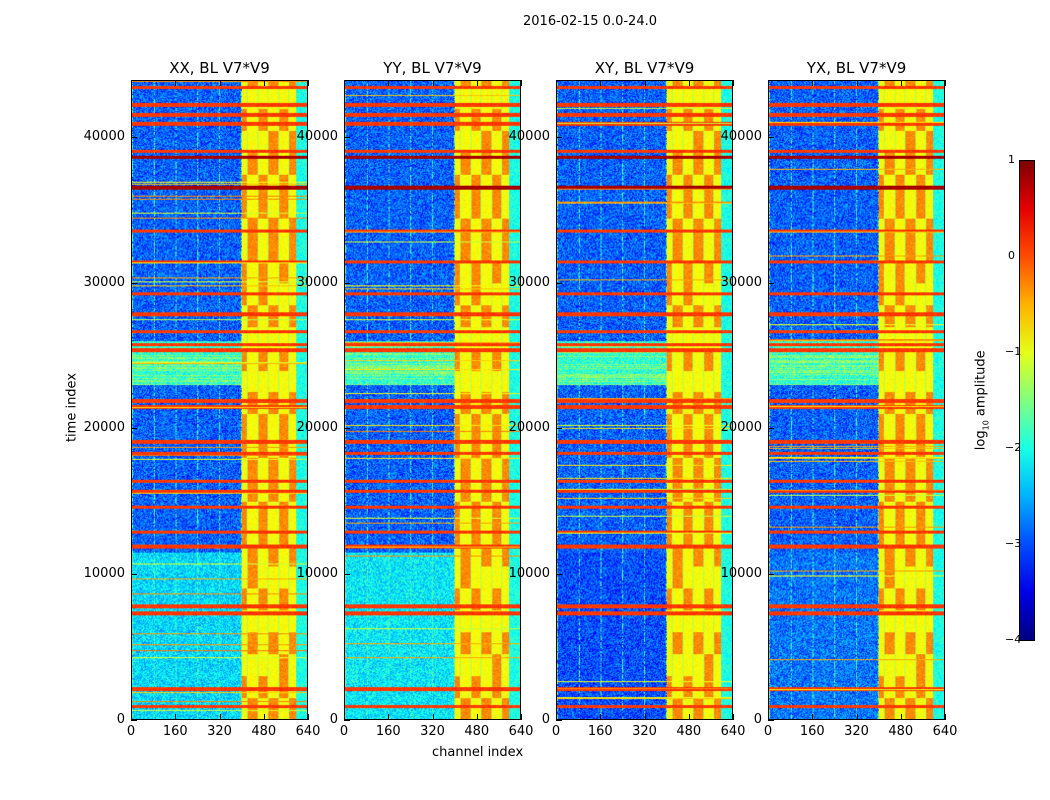 Image resolution: width=1050 pixels, height=800 pixels. What do you see at coordinates (982, 400) in the screenshot?
I see `colorbar-label: log10 amplitude` at bounding box center [982, 400].